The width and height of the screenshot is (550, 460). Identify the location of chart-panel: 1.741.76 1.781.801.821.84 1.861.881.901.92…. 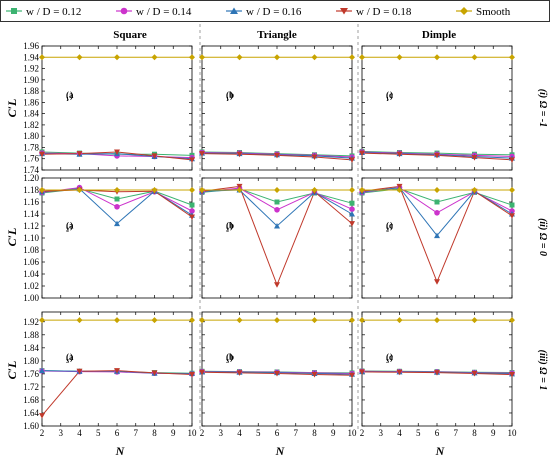
(109, 108).